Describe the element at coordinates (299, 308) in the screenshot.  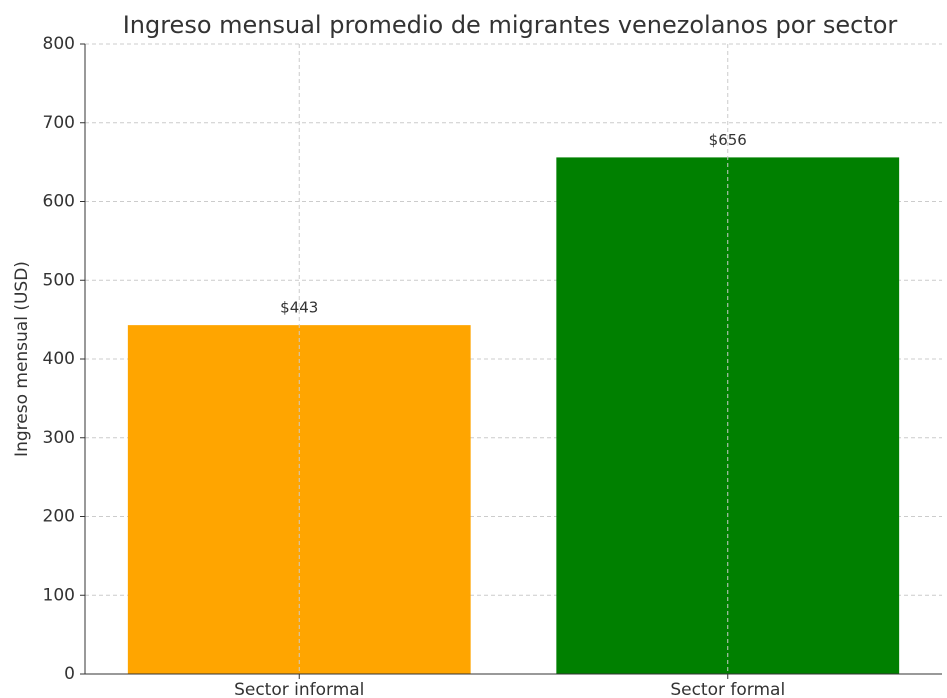
I see `value-label: $443` at that location.